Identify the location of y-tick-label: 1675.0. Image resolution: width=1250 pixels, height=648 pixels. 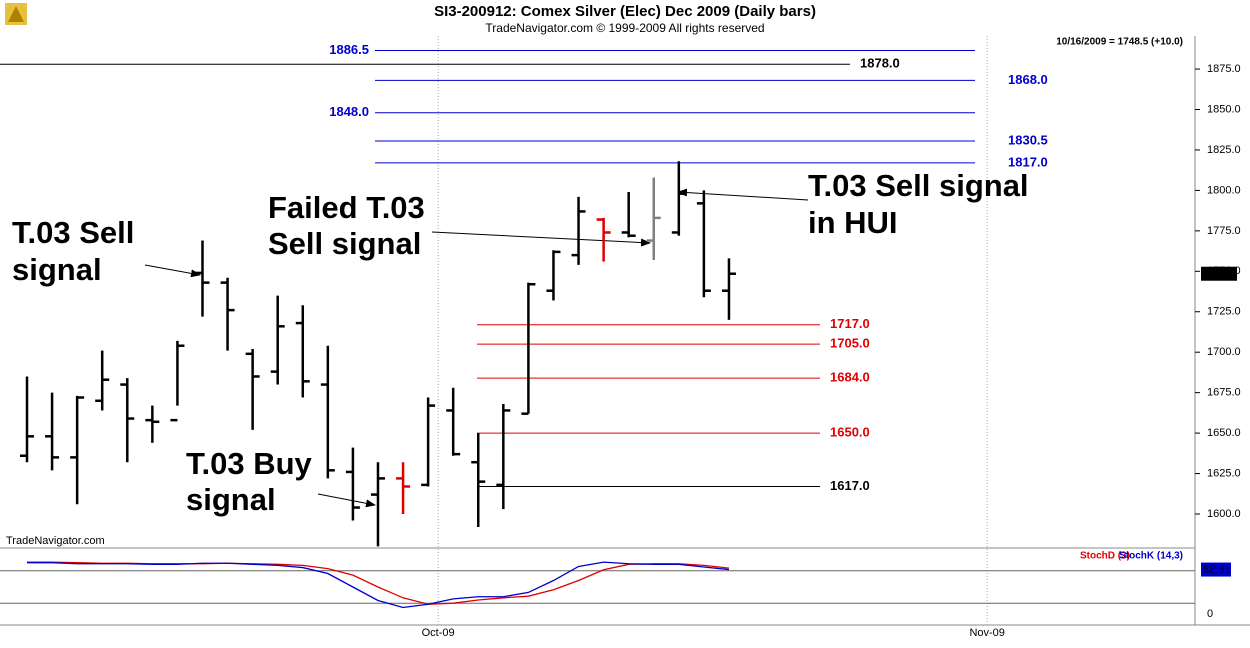
(1224, 393).